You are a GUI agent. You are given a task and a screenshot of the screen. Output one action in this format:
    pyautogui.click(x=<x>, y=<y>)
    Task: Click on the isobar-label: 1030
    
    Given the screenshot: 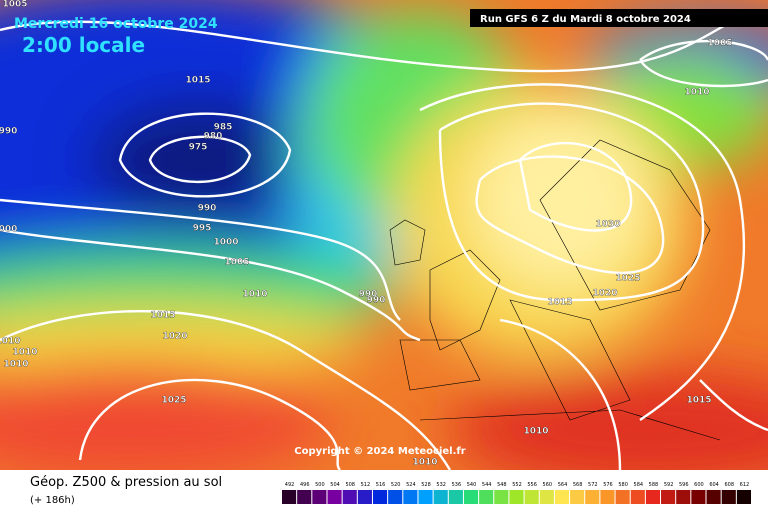 What is the action you would take?
    pyautogui.click(x=607, y=225)
    